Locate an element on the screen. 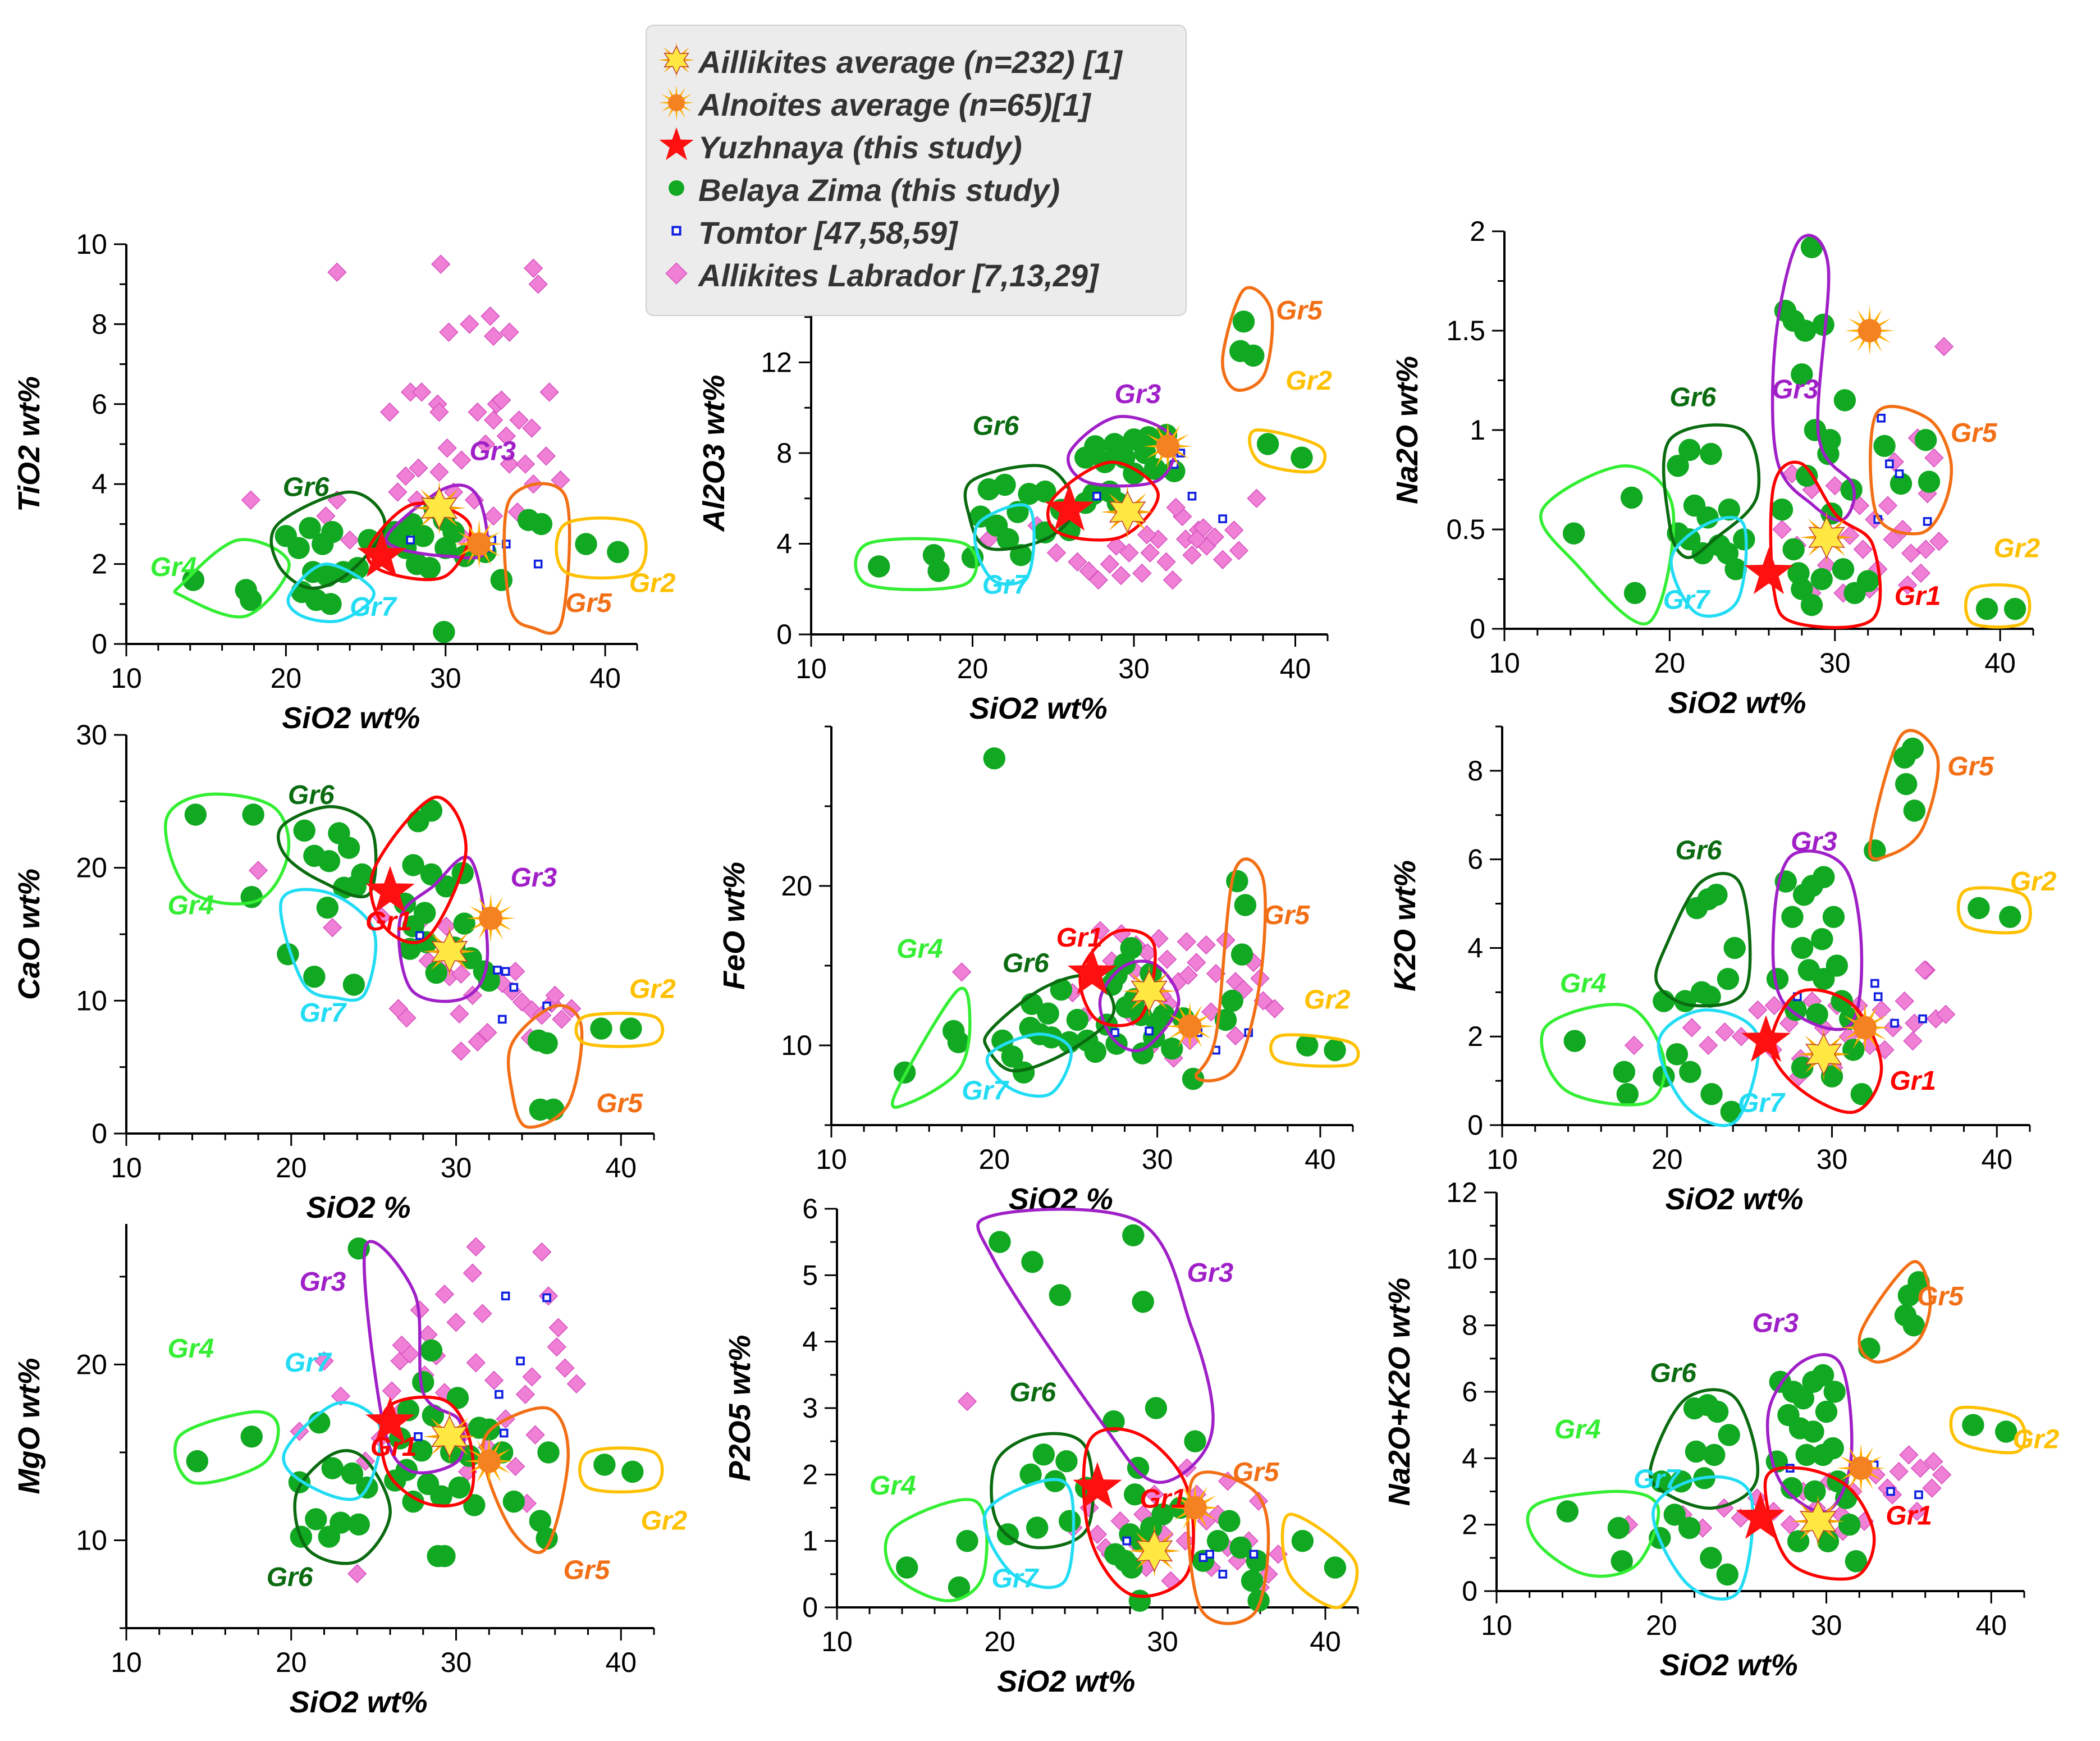  group-label-gr4: Gr4 is located at coordinates (919, 949).